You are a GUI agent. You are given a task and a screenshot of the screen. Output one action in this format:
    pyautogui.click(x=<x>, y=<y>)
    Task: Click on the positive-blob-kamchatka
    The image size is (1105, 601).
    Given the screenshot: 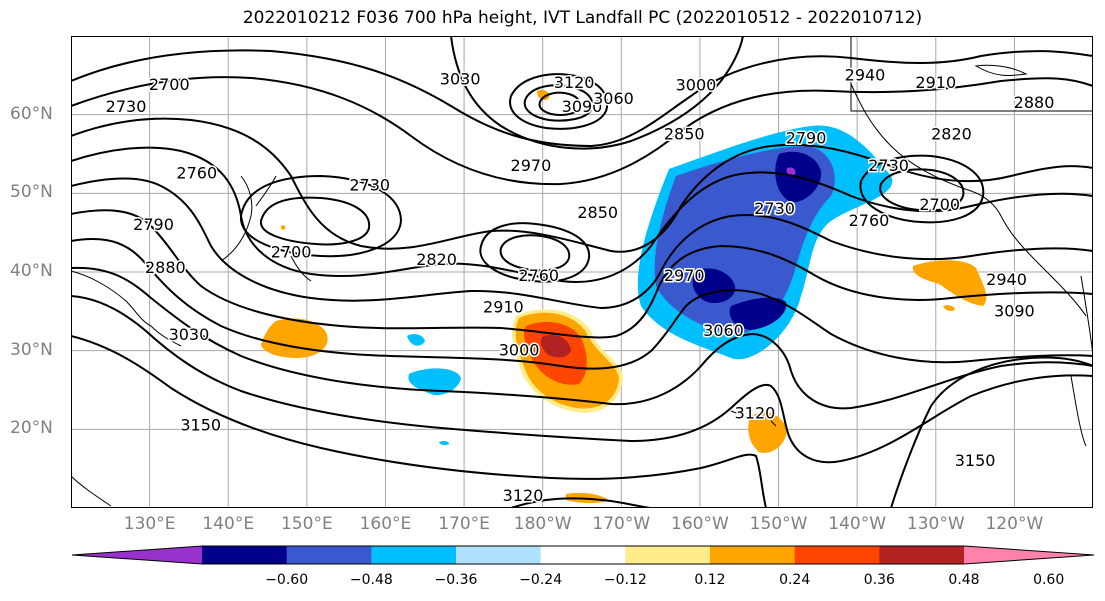 What is the action you would take?
    pyautogui.click(x=543, y=94)
    